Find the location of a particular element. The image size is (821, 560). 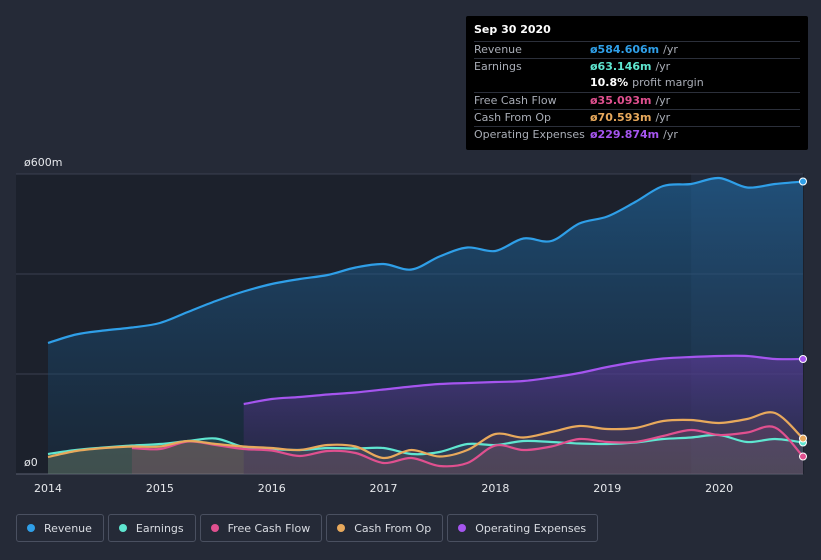

tooltip-row-label: Revenue is located at coordinates (498, 49).